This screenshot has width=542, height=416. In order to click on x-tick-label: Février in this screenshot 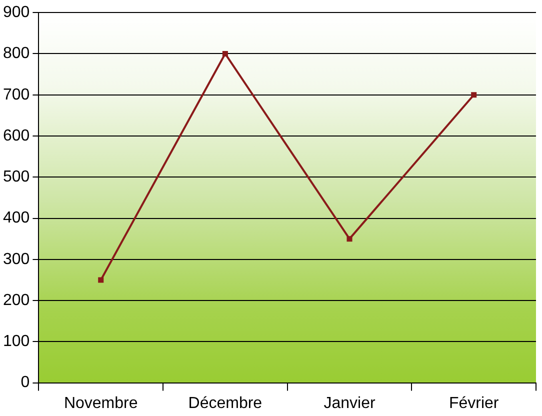, I will do `click(474, 403)`.